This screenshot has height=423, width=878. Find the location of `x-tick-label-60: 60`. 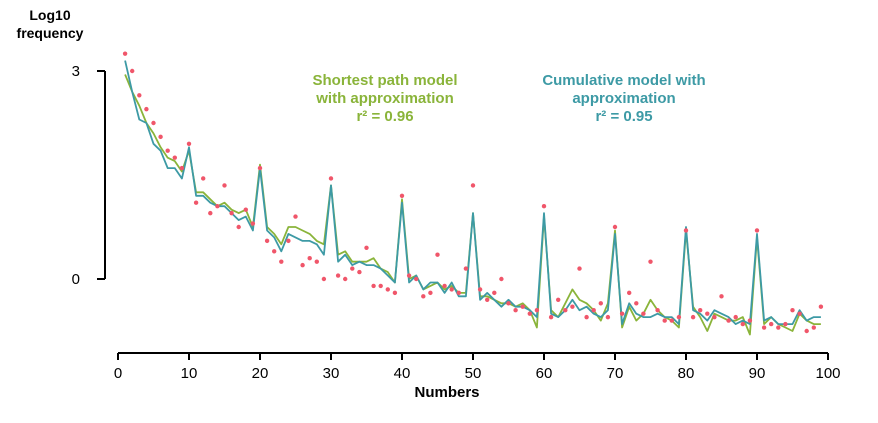

x-tick-label-60: 60 is located at coordinates (544, 373).